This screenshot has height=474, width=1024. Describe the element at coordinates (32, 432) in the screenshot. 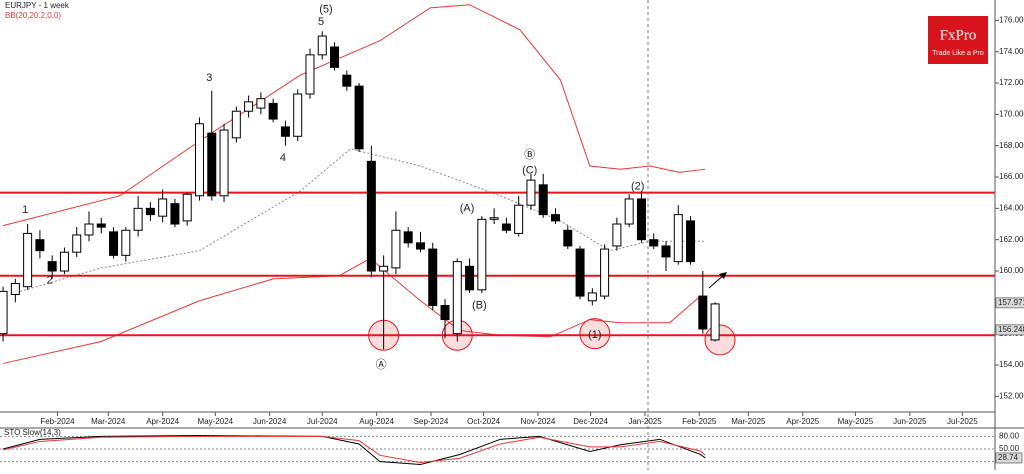

I see `oscillator-title: STO Slow(14,3)` at that location.